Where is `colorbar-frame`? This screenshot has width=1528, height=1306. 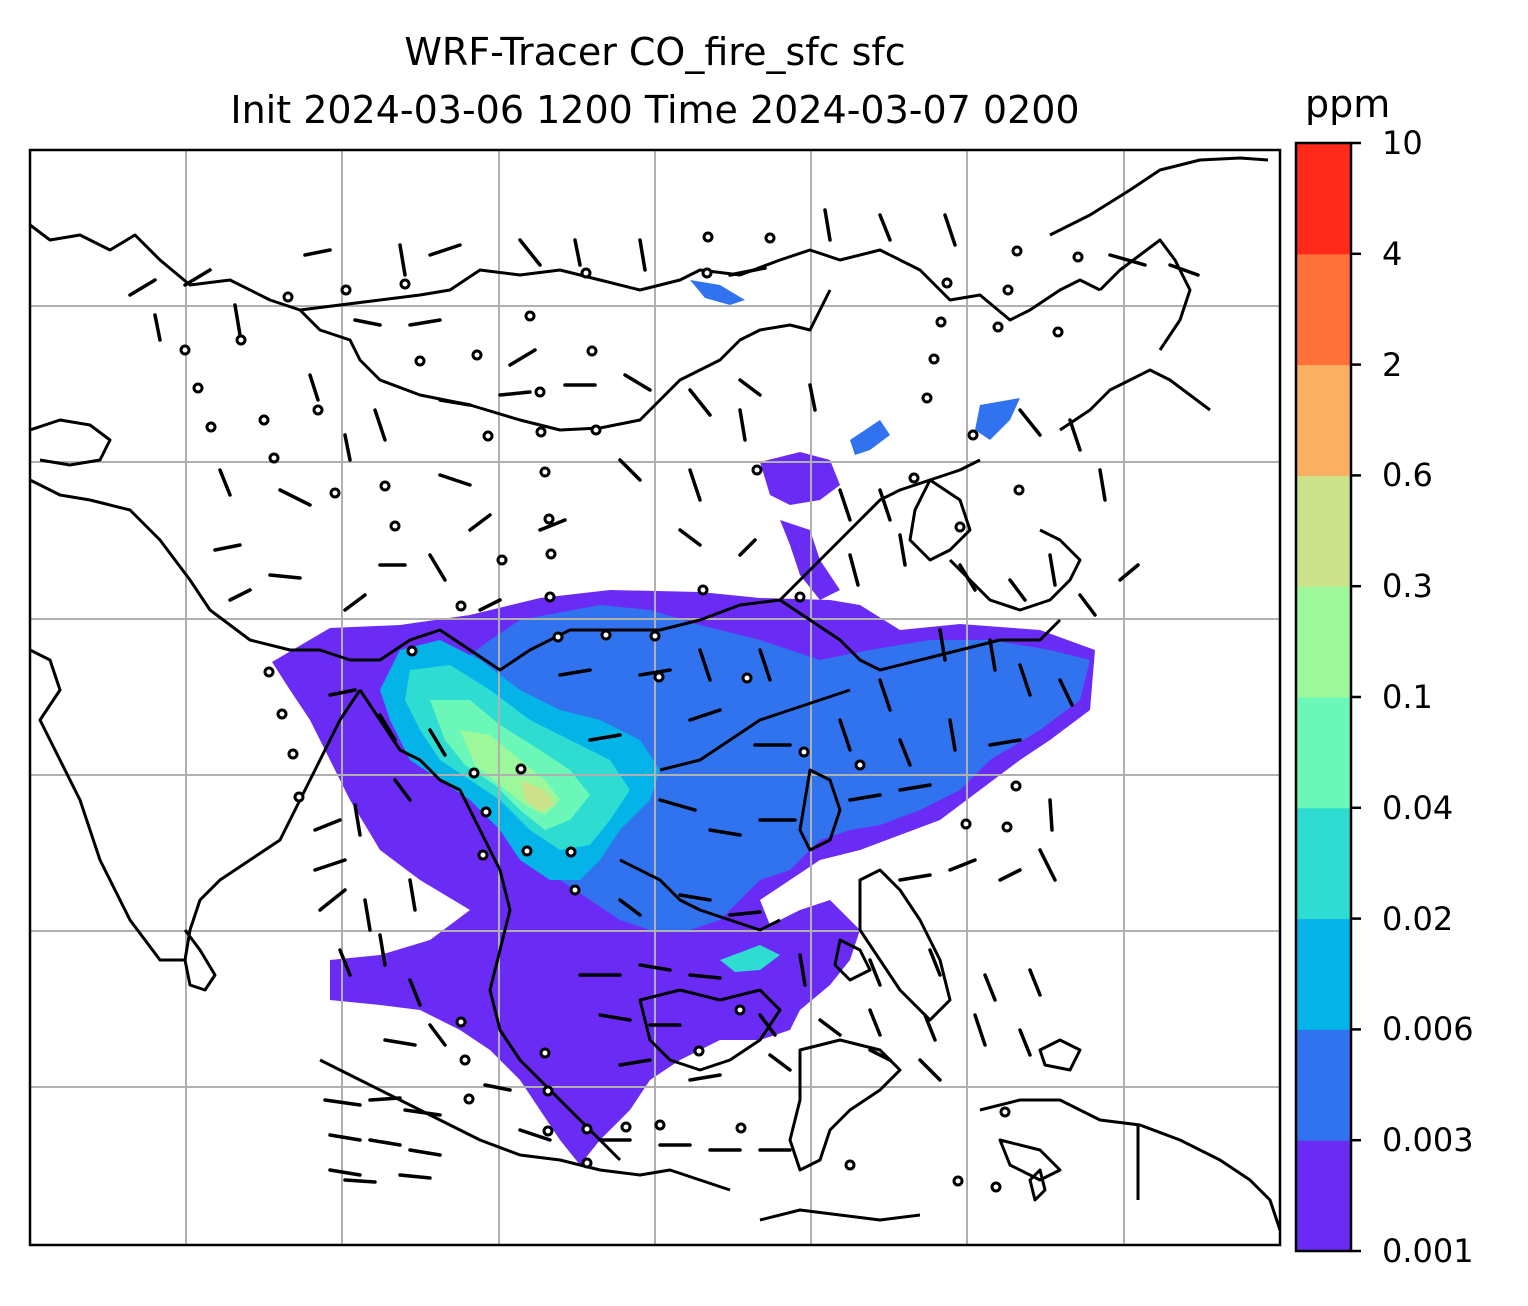 colorbar-frame is located at coordinates (1323, 697).